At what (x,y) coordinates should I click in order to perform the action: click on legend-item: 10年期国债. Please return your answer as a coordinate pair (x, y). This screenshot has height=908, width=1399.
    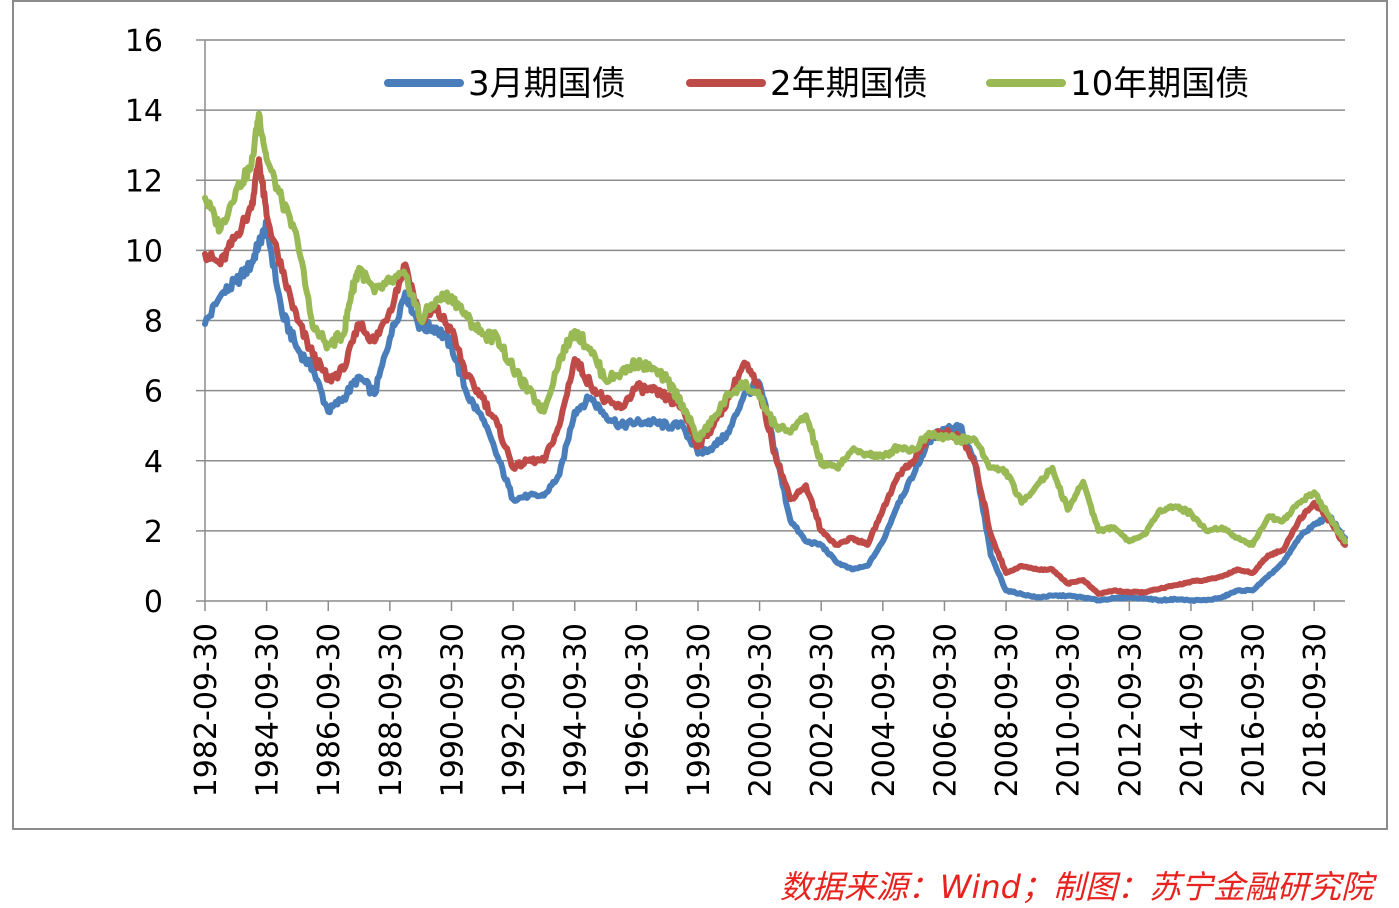
    Looking at the image, I should click on (1117, 84).